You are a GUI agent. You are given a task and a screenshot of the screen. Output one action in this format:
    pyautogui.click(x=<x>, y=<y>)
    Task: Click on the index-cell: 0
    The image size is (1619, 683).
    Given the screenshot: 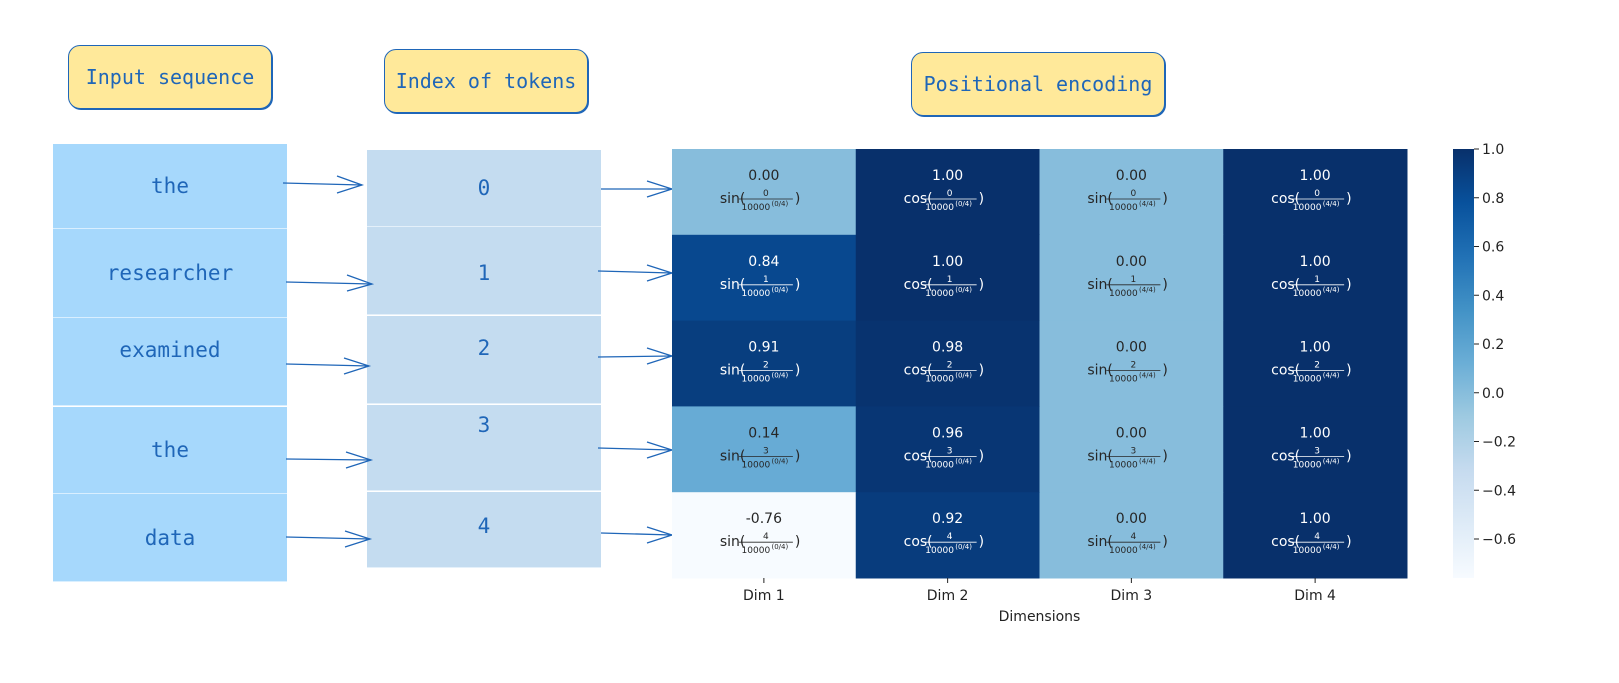 What is the action you would take?
    pyautogui.click(x=484, y=188)
    